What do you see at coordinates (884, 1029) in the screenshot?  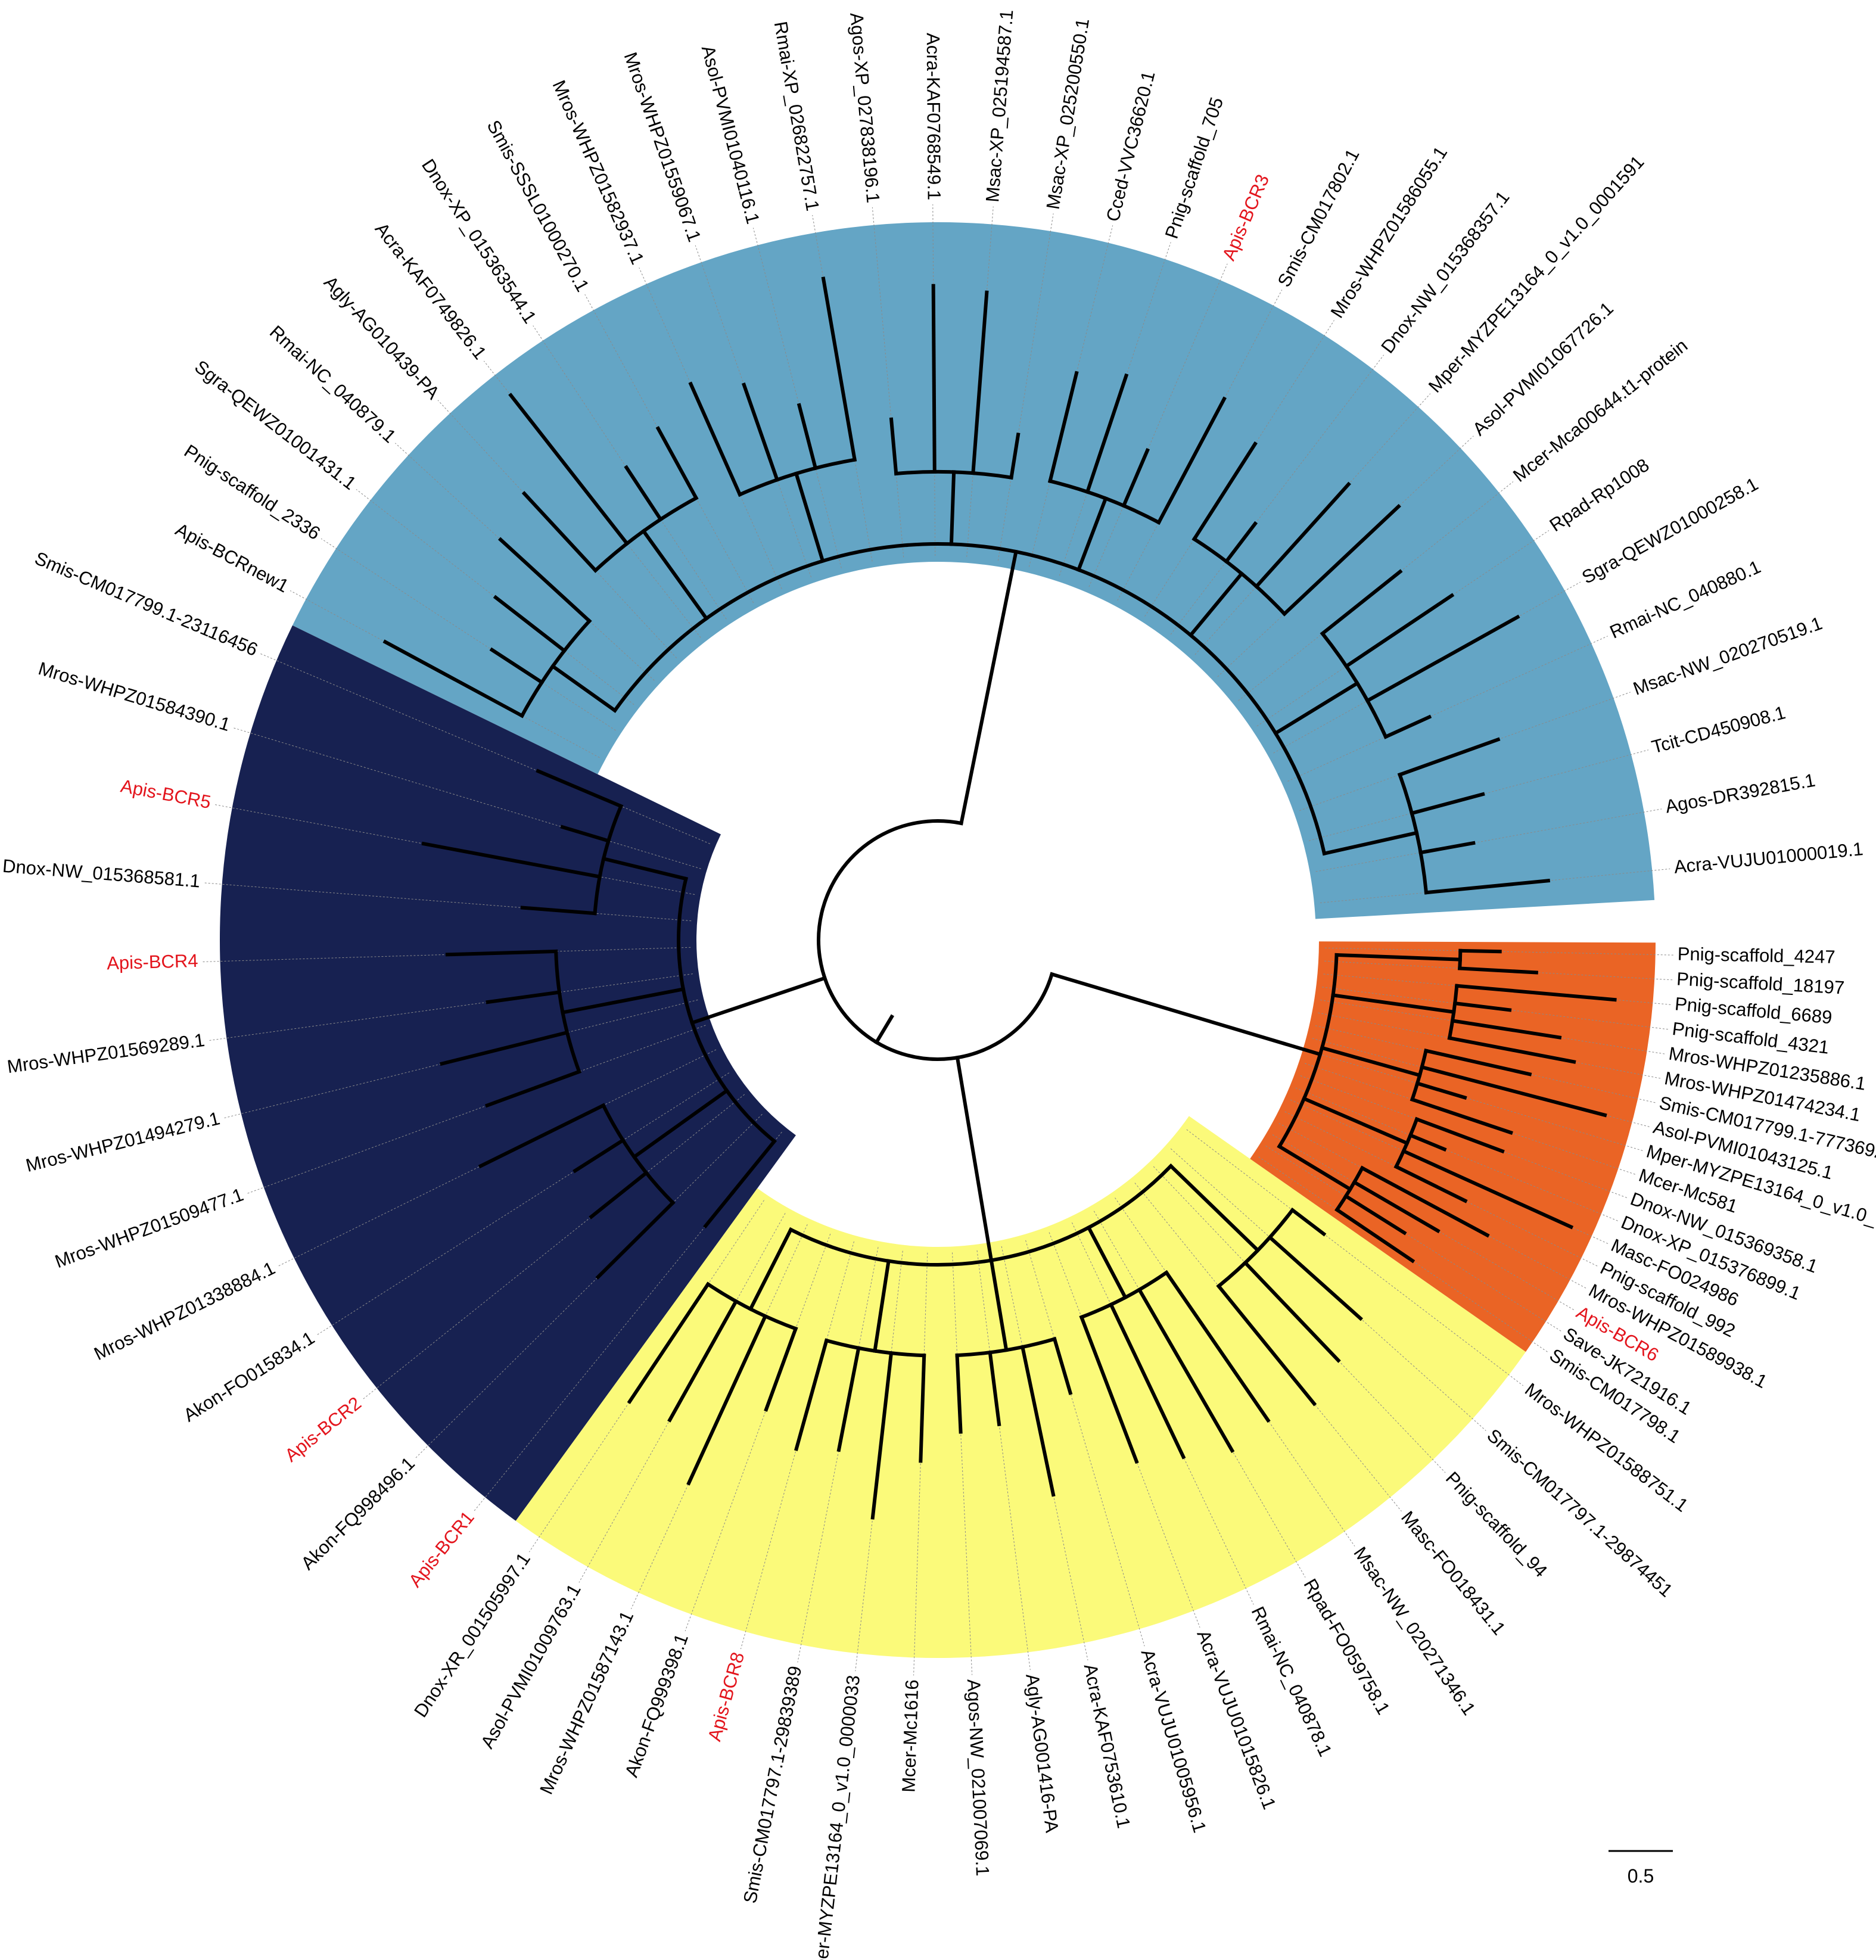 I see `root-stem` at bounding box center [884, 1029].